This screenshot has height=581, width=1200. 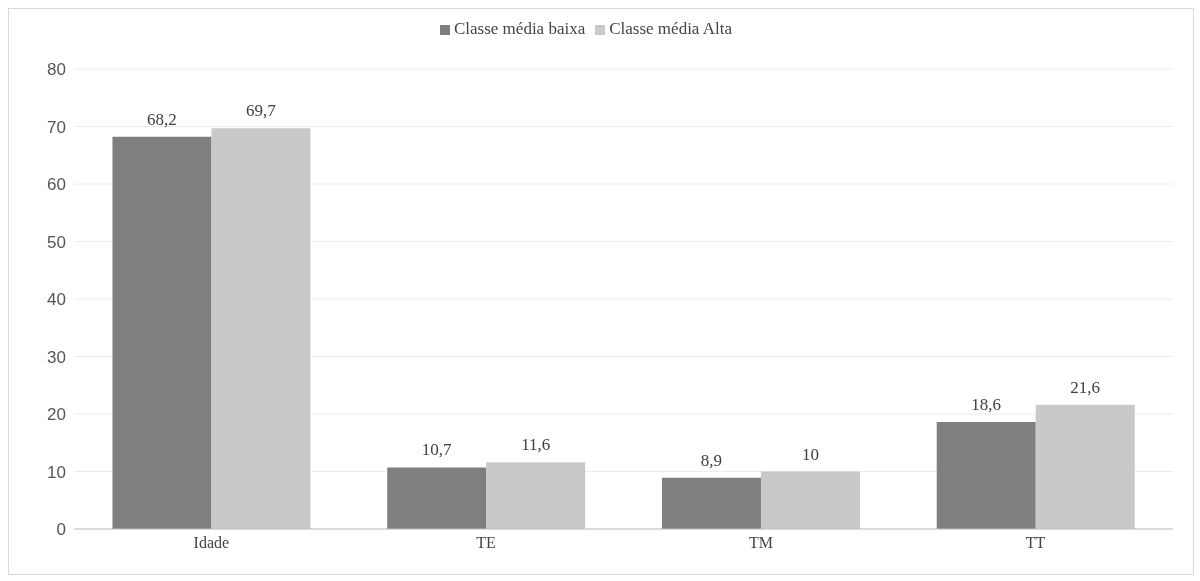 I want to click on x-tick-label: TM, so click(x=760, y=543).